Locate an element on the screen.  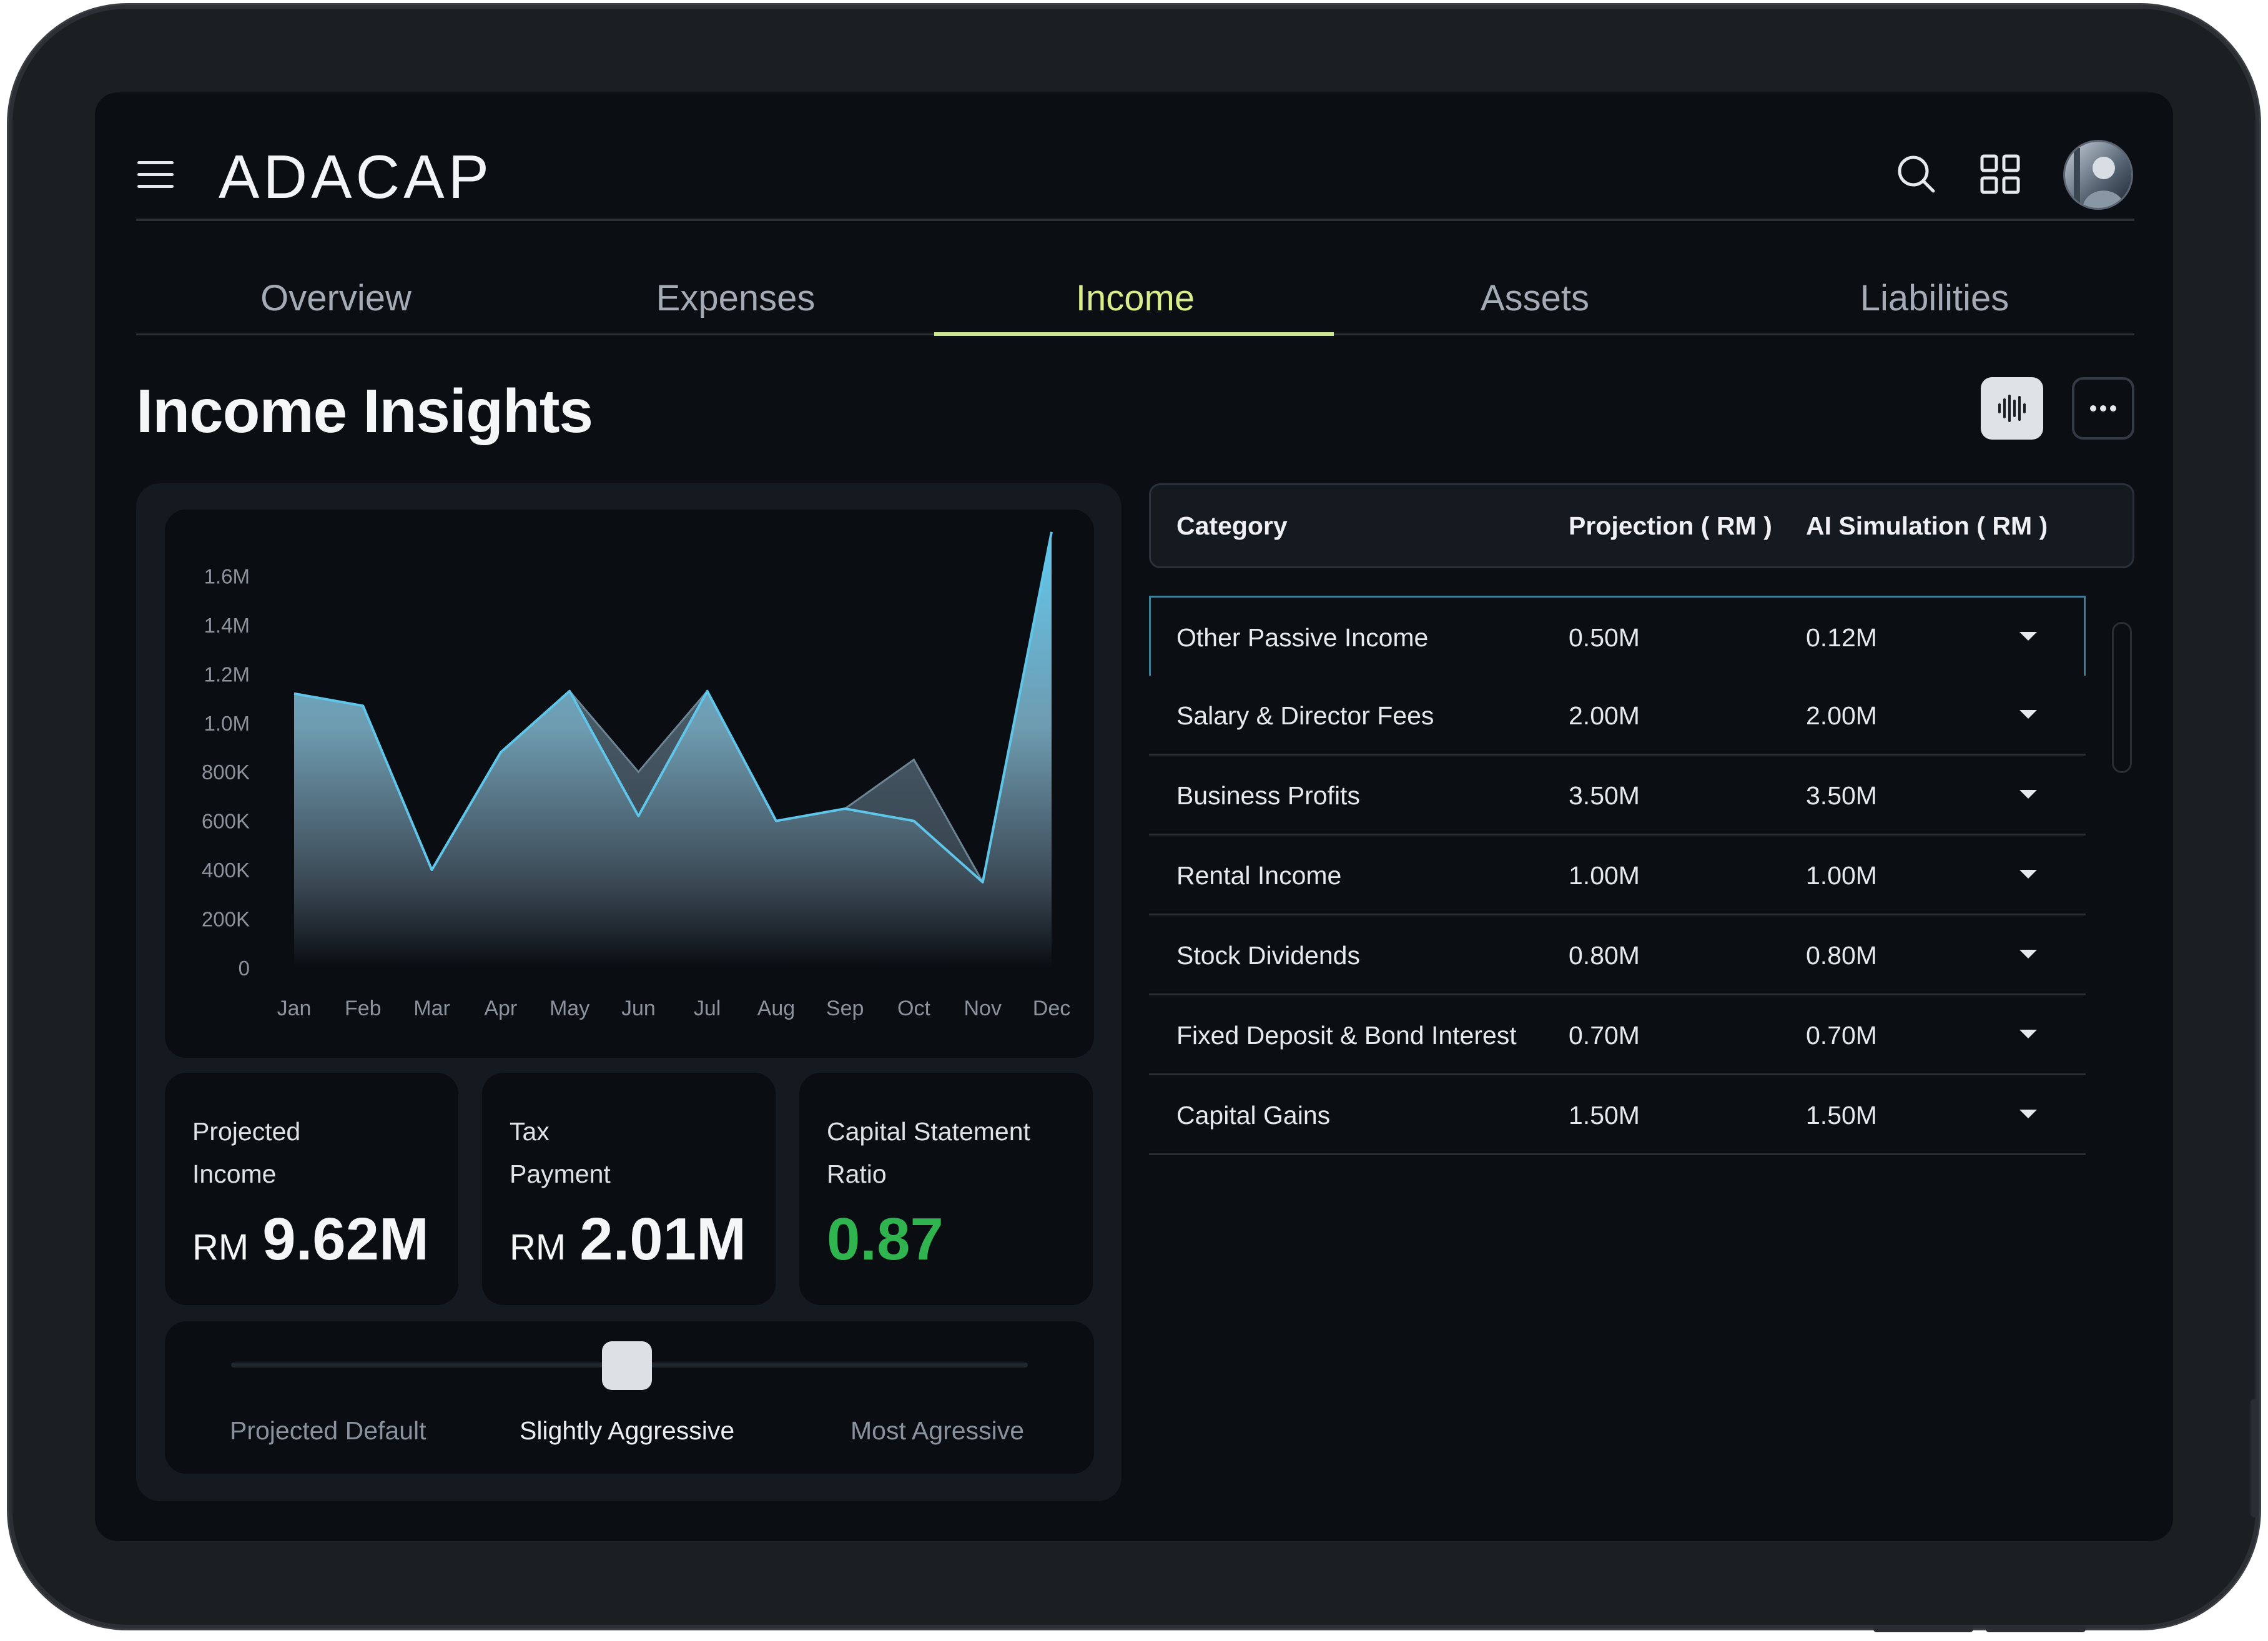
cell-projection: 1.00M is located at coordinates (1604, 875).